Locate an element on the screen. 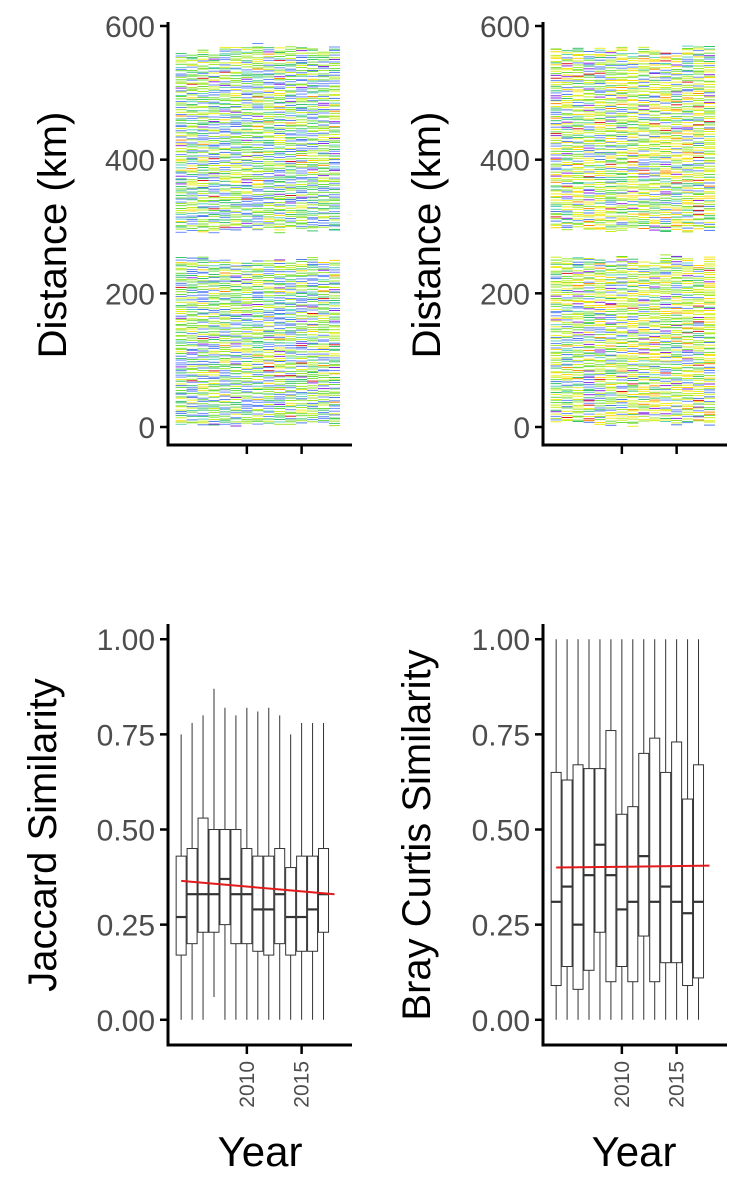 This screenshot has width=750, height=1200. y-tick-label: 1.00 is located at coordinates (126, 640).